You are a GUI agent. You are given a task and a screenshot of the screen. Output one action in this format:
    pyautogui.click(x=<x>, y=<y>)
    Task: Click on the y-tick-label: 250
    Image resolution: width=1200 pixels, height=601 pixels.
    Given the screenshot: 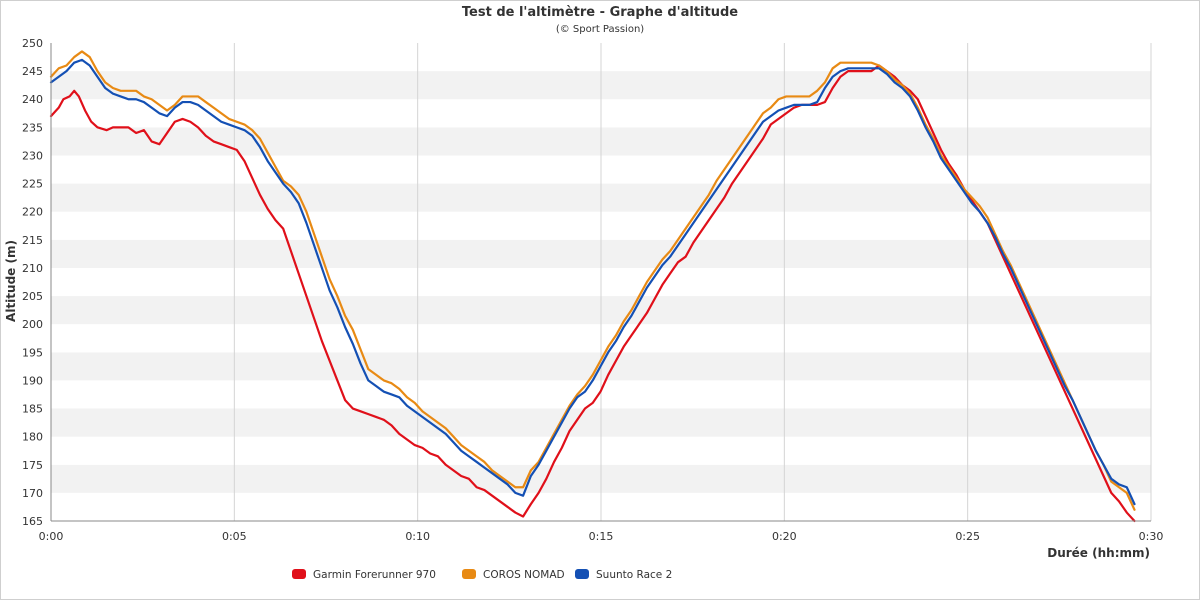 What is the action you would take?
    pyautogui.click(x=32, y=43)
    